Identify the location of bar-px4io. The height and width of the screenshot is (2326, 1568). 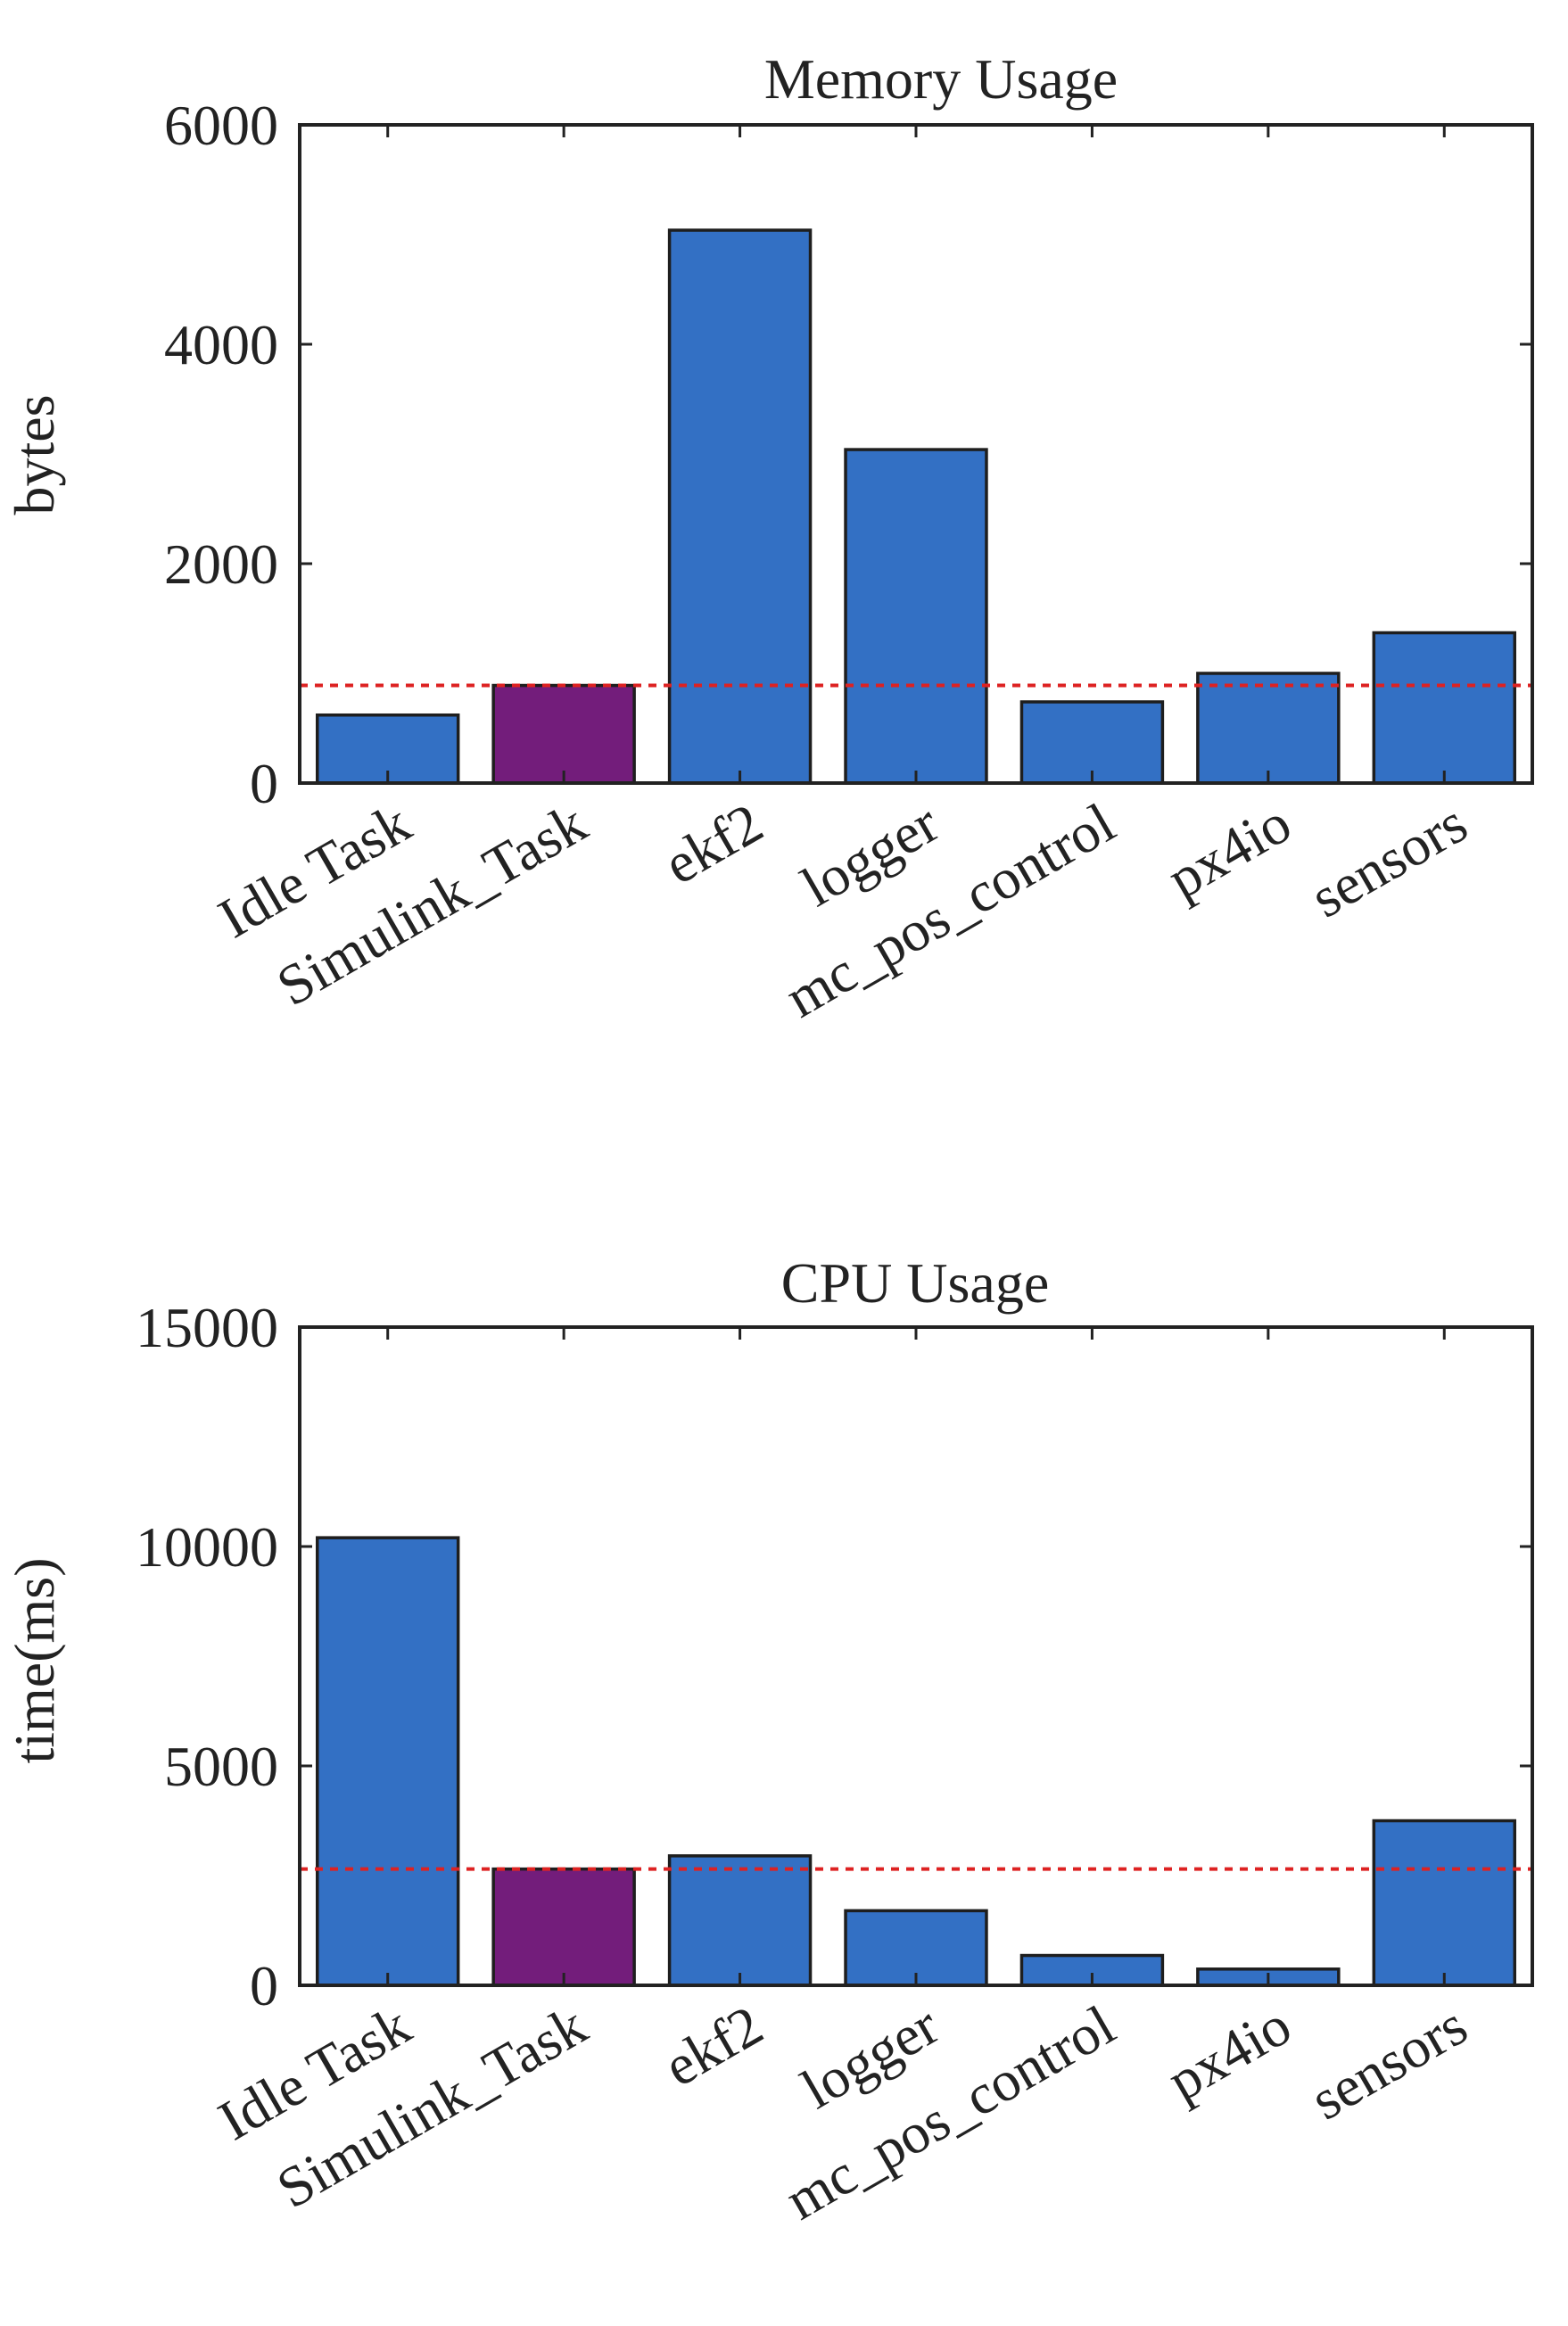
(1268, 729).